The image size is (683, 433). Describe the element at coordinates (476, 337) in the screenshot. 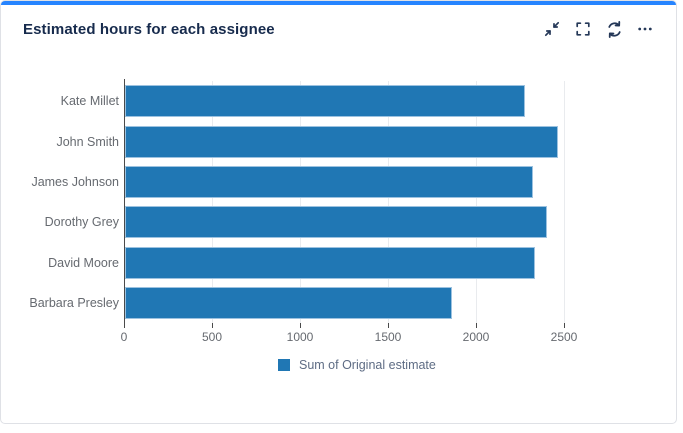

I see `x-axis-tick-label: 2000` at that location.